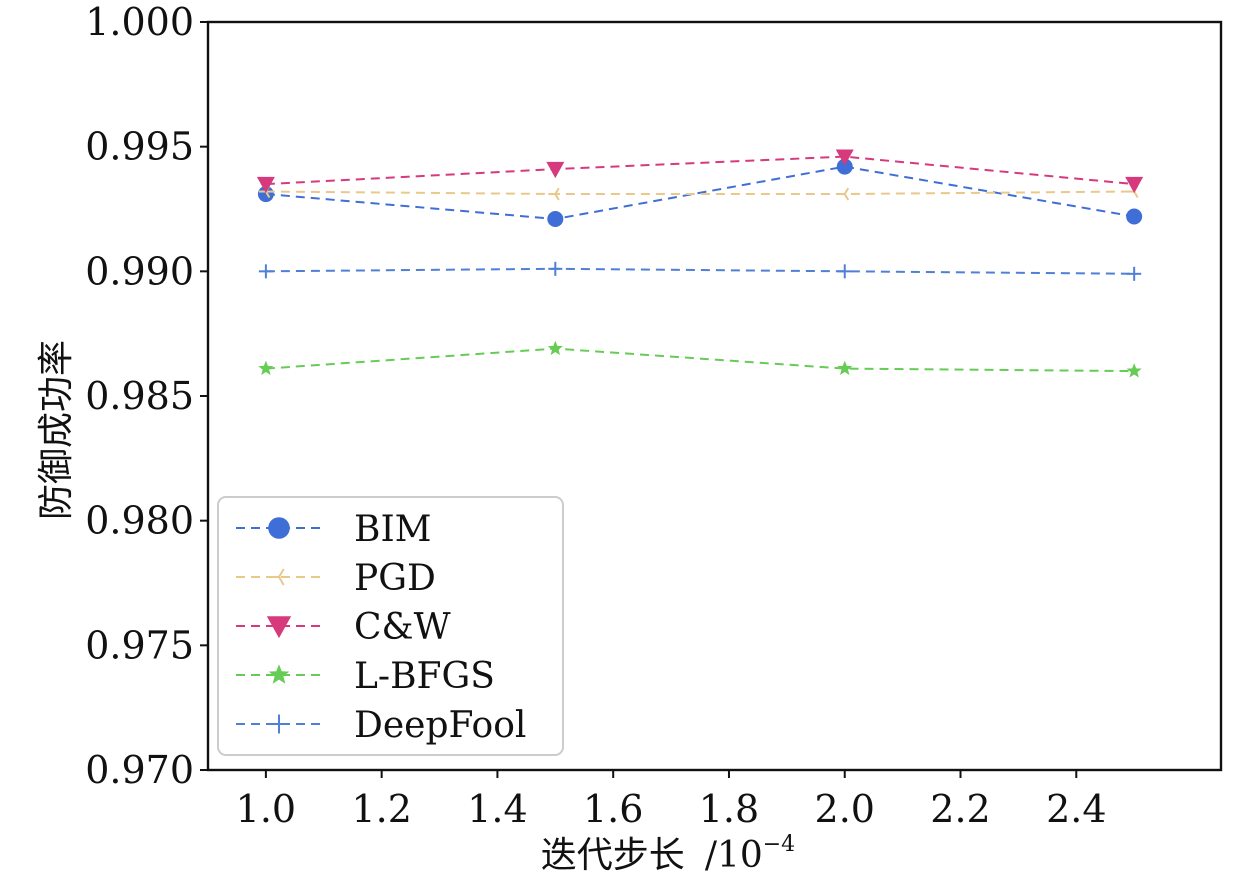  I want to click on x-tick-label: 1.6, so click(613, 809).